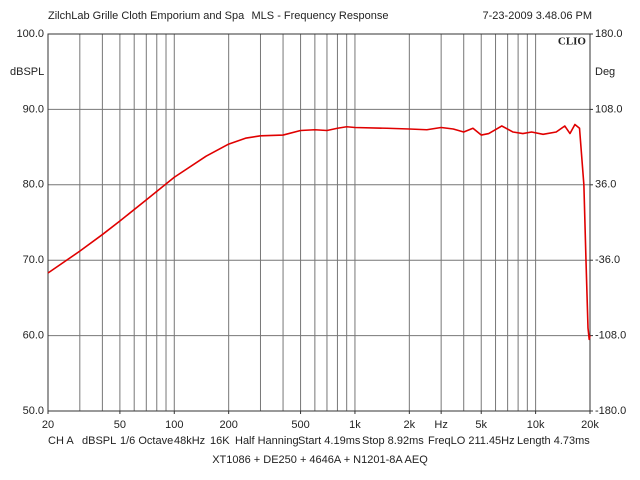  Describe the element at coordinates (189, 441) in the screenshot. I see `footer-info: 48kHz` at that location.